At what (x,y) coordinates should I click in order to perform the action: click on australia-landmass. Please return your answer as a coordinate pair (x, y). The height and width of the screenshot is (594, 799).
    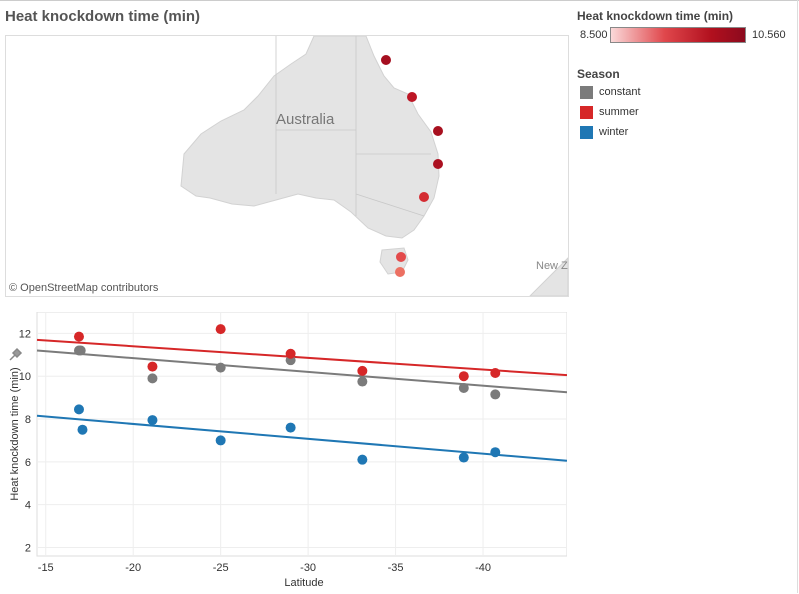
    Looking at the image, I should click on (310, 137).